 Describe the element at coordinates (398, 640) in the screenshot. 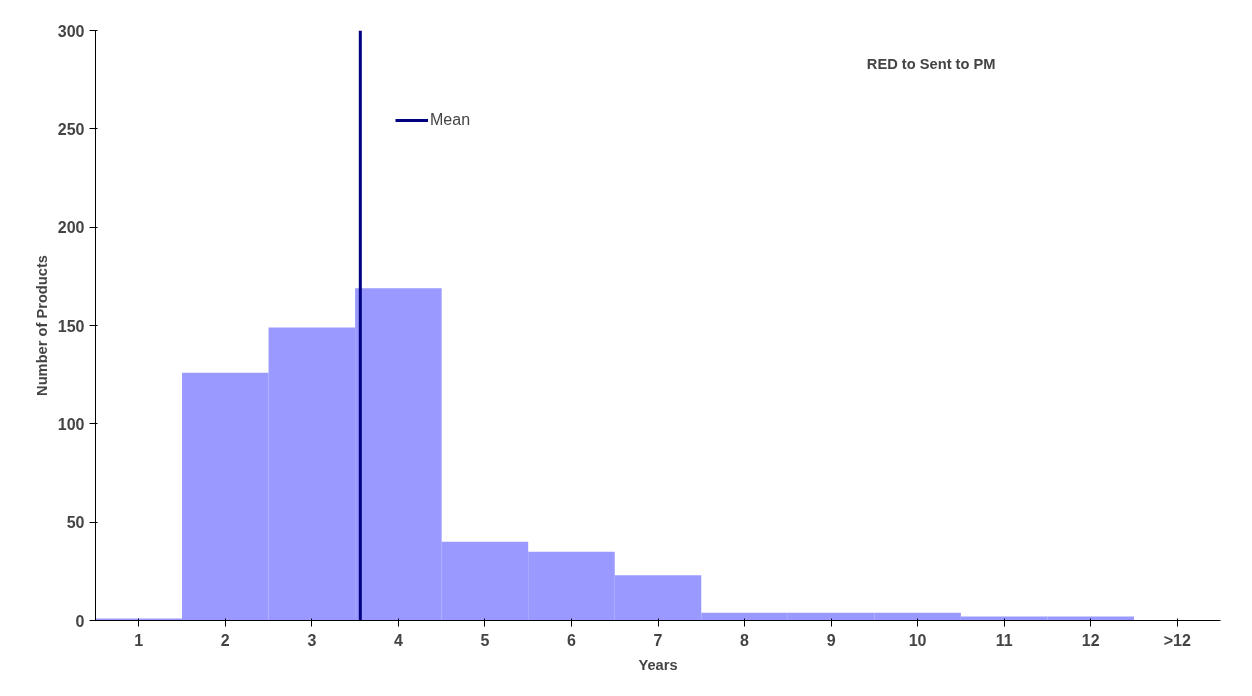

I see `x-tick-label: 4` at that location.